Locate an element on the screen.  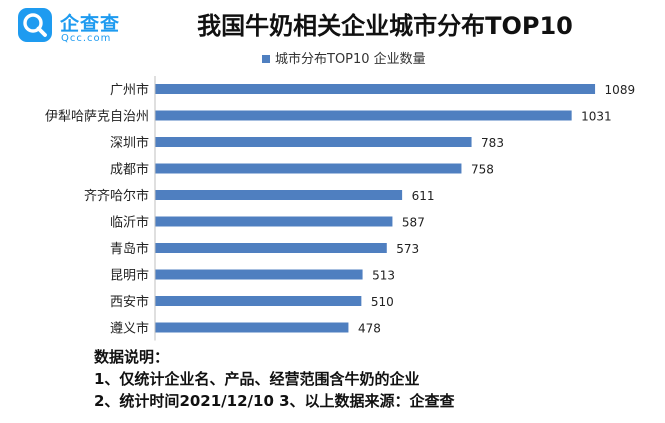
category-label: 广州市 is located at coordinates (129, 90).